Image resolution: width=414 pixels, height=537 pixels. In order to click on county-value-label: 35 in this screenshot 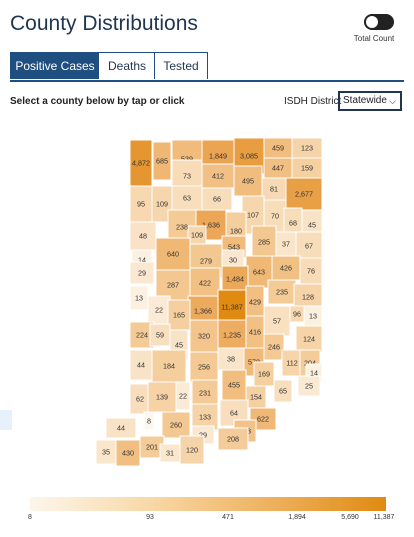, I will do `click(106, 452)`.